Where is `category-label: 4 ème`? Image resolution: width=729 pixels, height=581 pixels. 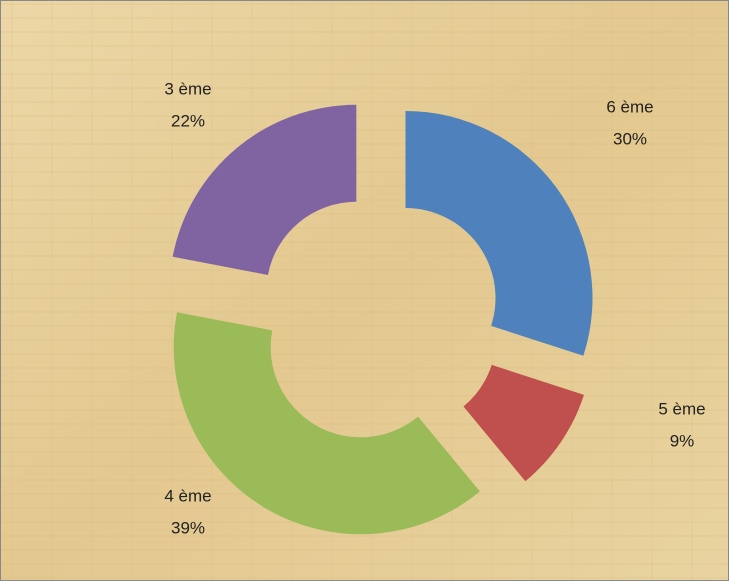 category-label: 4 ème is located at coordinates (187, 495).